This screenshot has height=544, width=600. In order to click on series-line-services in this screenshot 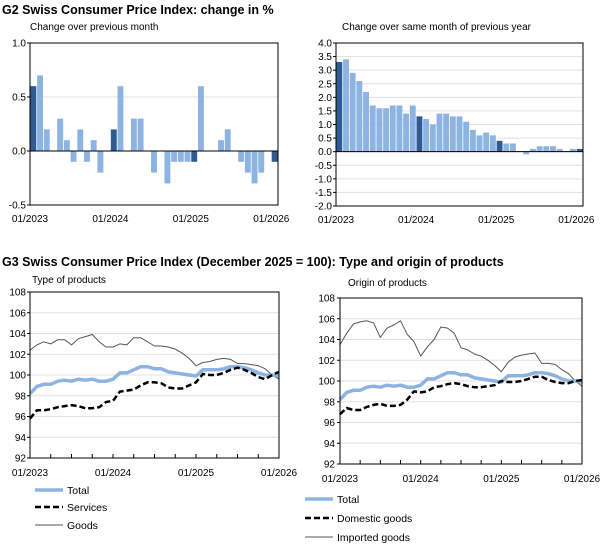, I will do `click(154, 393)`.